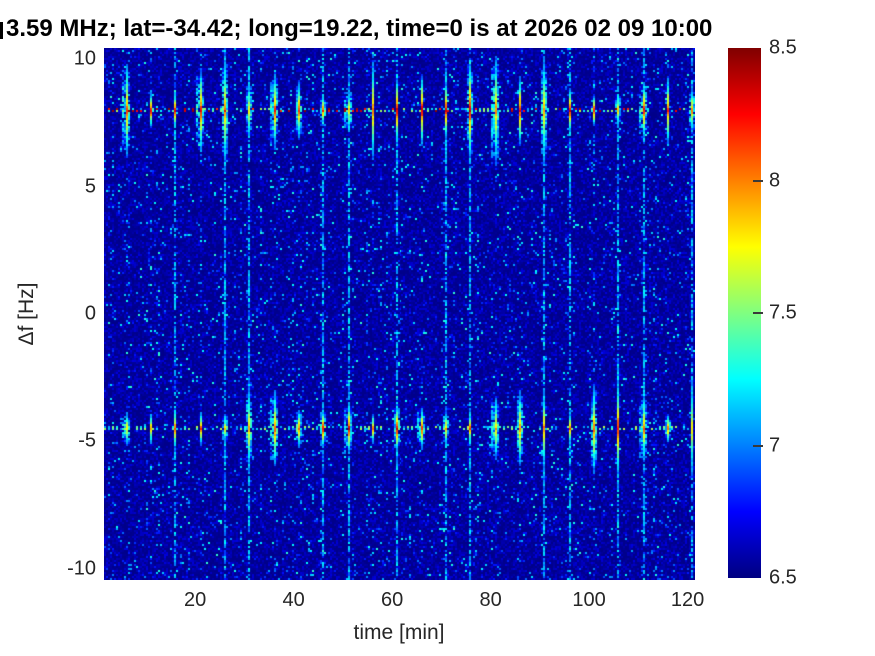 The width and height of the screenshot is (875, 656). Describe the element at coordinates (87, 440) in the screenshot. I see `y-tick-label: -5` at that location.